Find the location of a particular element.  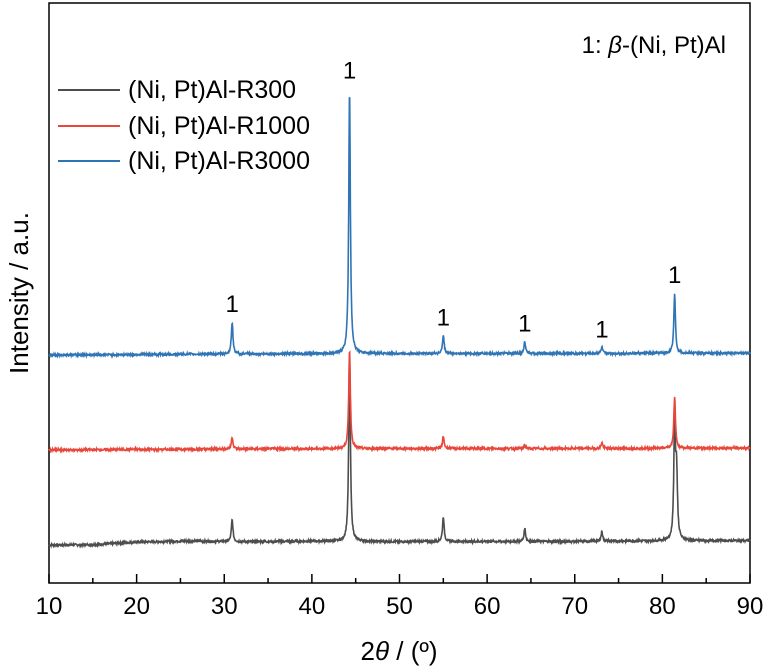

x-tick-label: 90 is located at coordinates (750, 606).